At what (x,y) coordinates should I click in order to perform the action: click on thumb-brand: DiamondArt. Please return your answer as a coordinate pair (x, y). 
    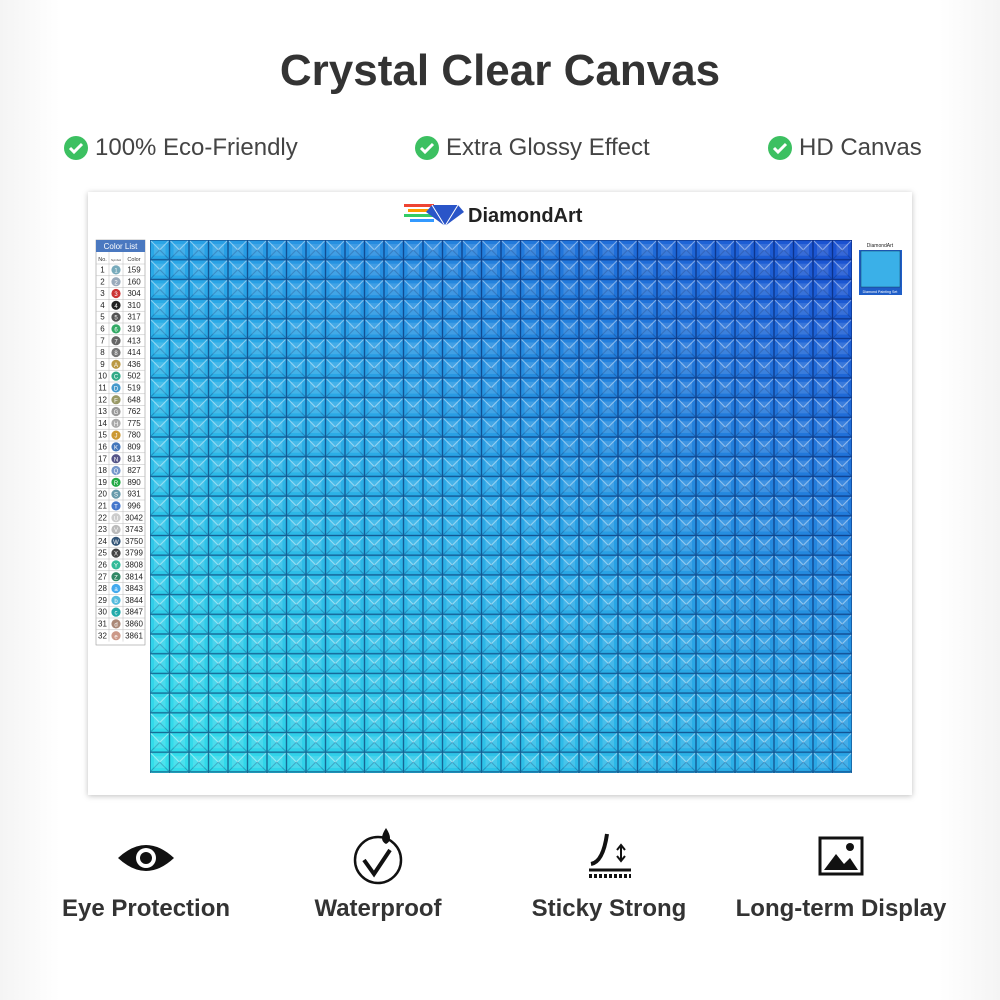
    Looking at the image, I should click on (880, 246).